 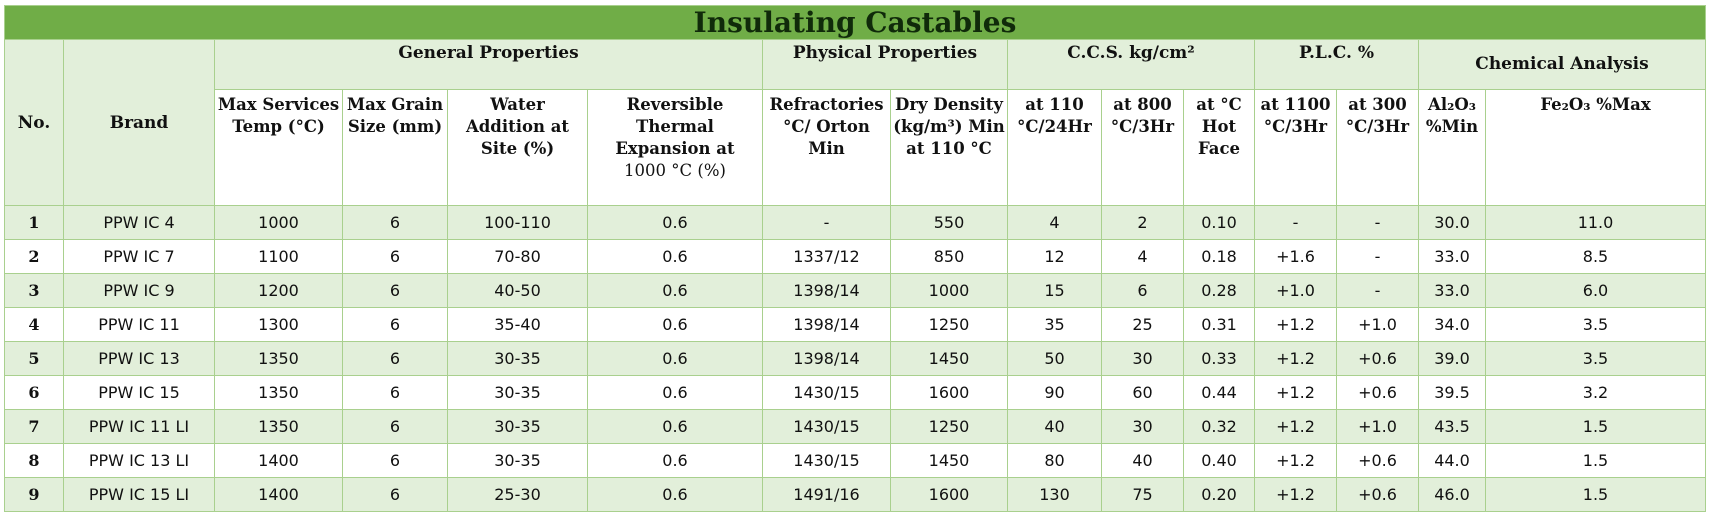 What do you see at coordinates (1595, 392) in the screenshot?
I see `cell-fe2o3: 3.2` at bounding box center [1595, 392].